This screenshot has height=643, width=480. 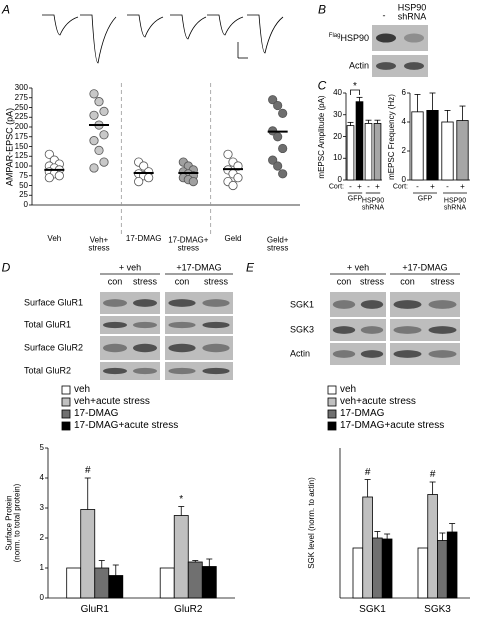 I want to click on x-tick-label: Geld, so click(x=233, y=238).